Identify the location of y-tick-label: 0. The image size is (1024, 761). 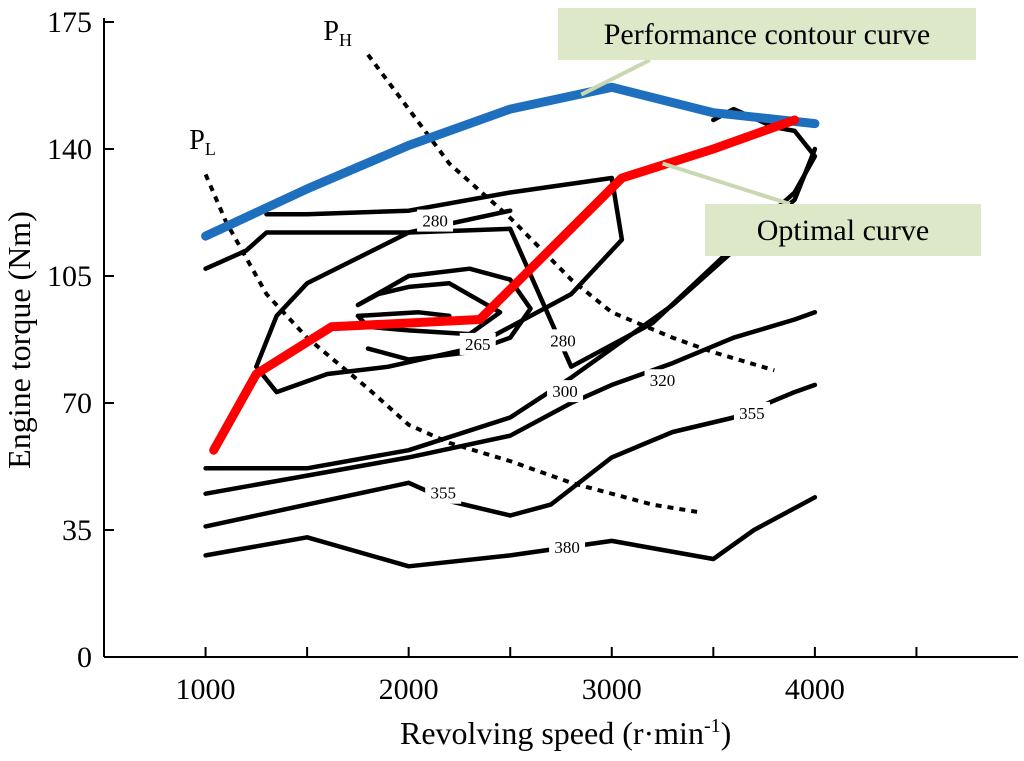
(84, 657).